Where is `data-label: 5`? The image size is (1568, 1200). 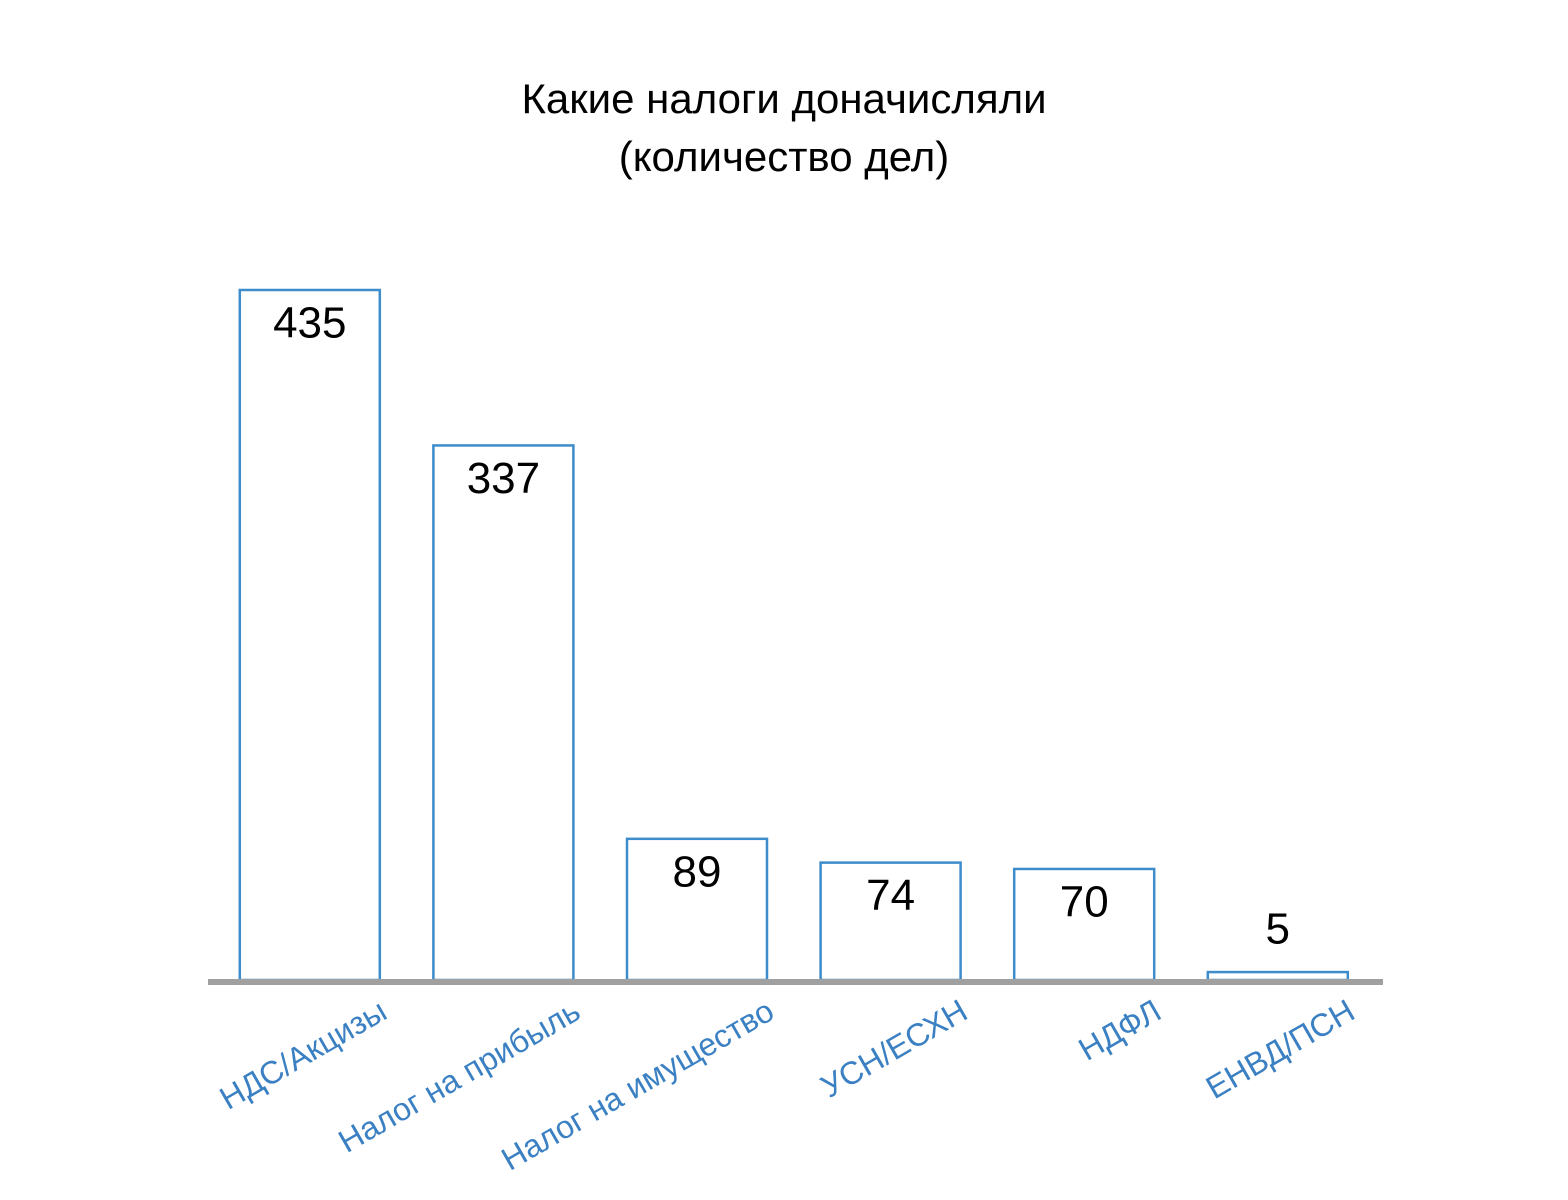 data-label: 5 is located at coordinates (1278, 929).